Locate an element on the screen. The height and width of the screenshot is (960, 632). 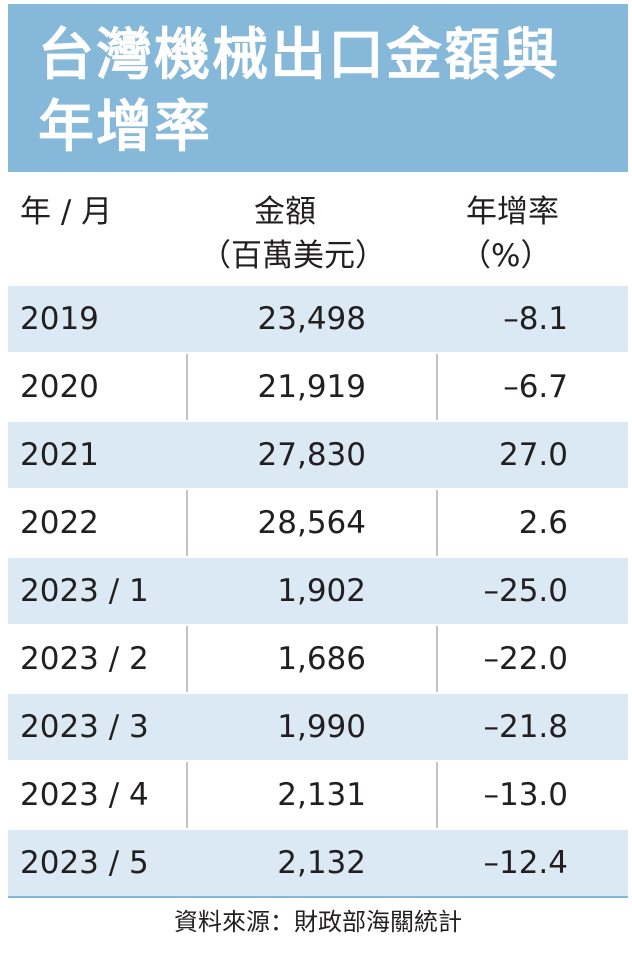
header-period-label: 年 / 月 is located at coordinates (66, 212).